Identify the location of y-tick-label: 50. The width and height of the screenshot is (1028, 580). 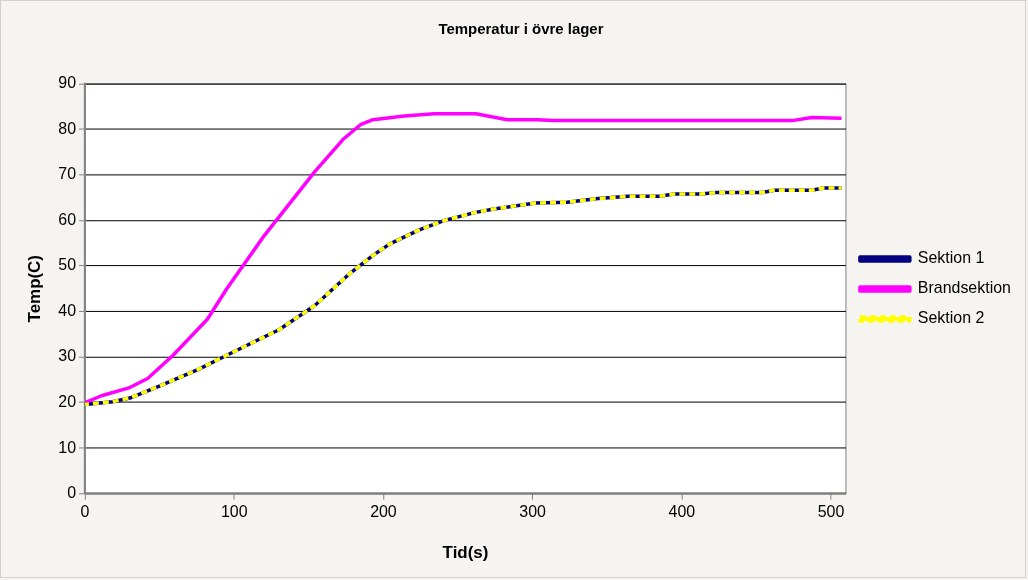
(67, 265).